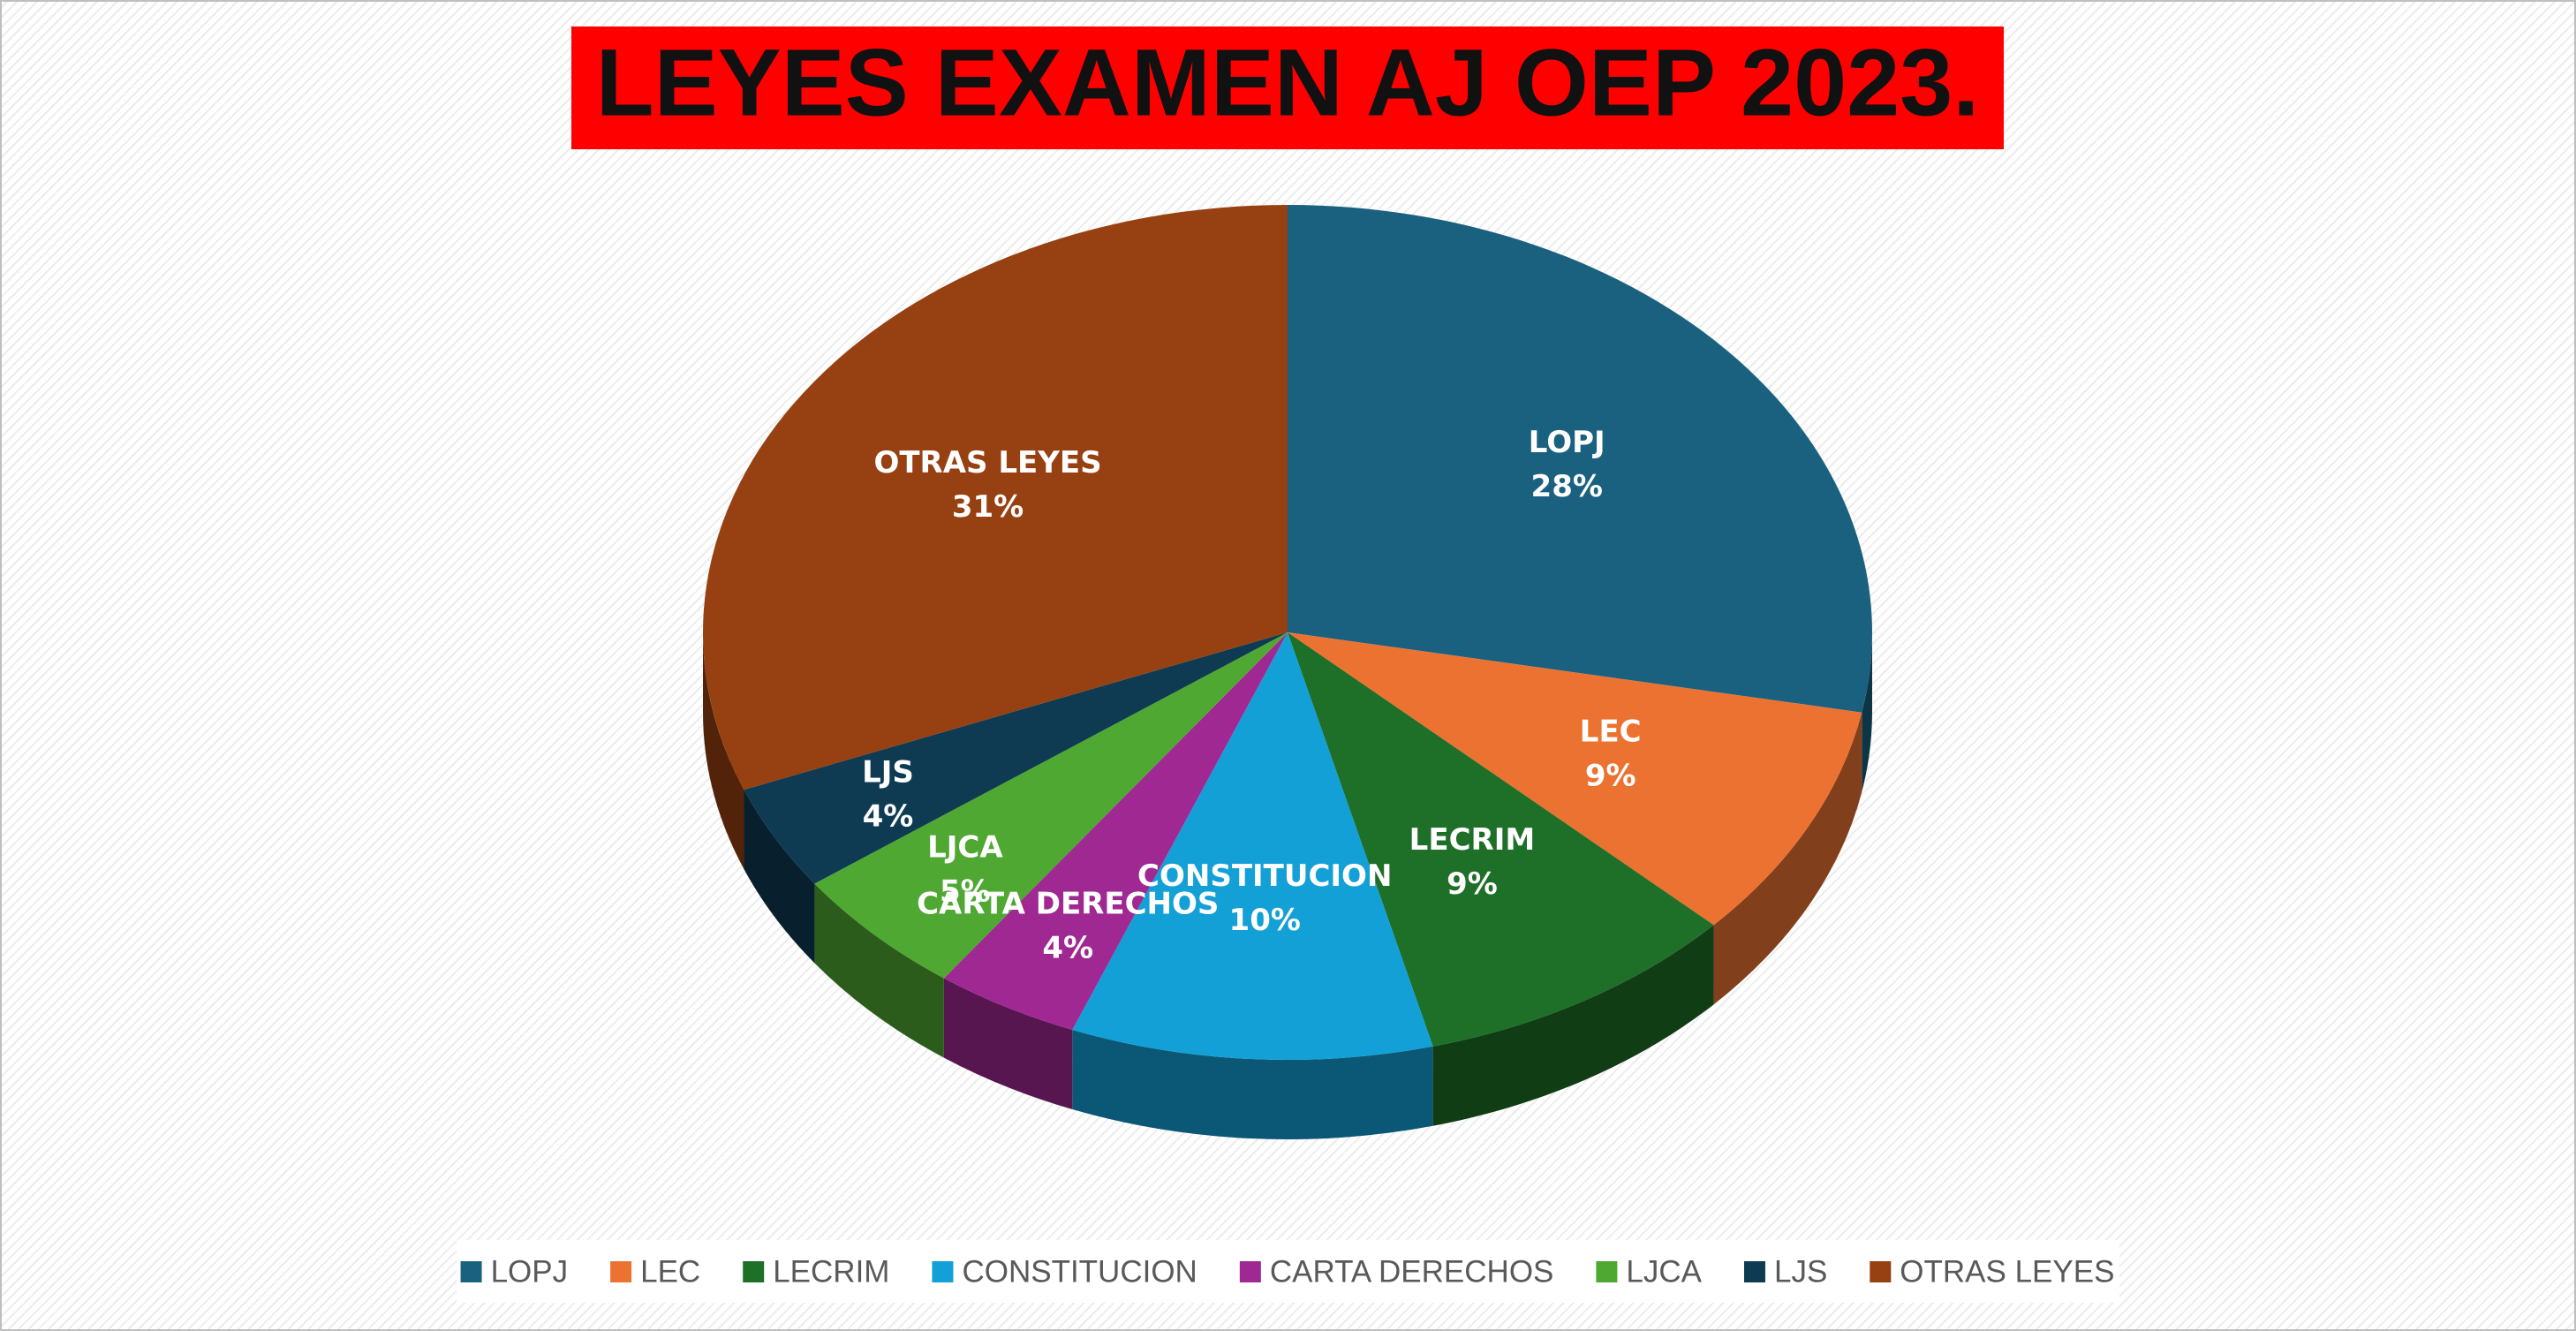  Describe the element at coordinates (1412, 1271) in the screenshot. I see `legend-label: CARTA DERECHOS` at that location.